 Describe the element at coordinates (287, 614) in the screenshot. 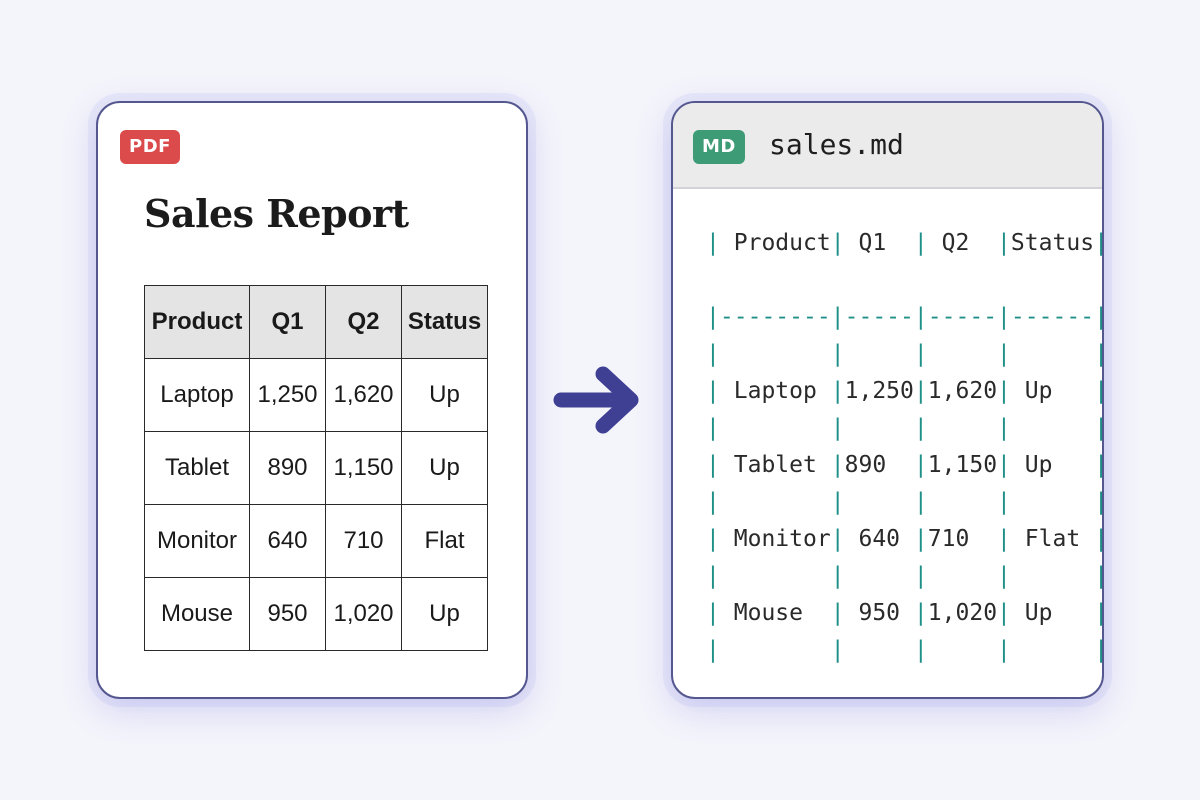

I see `table-cell: 950` at that location.